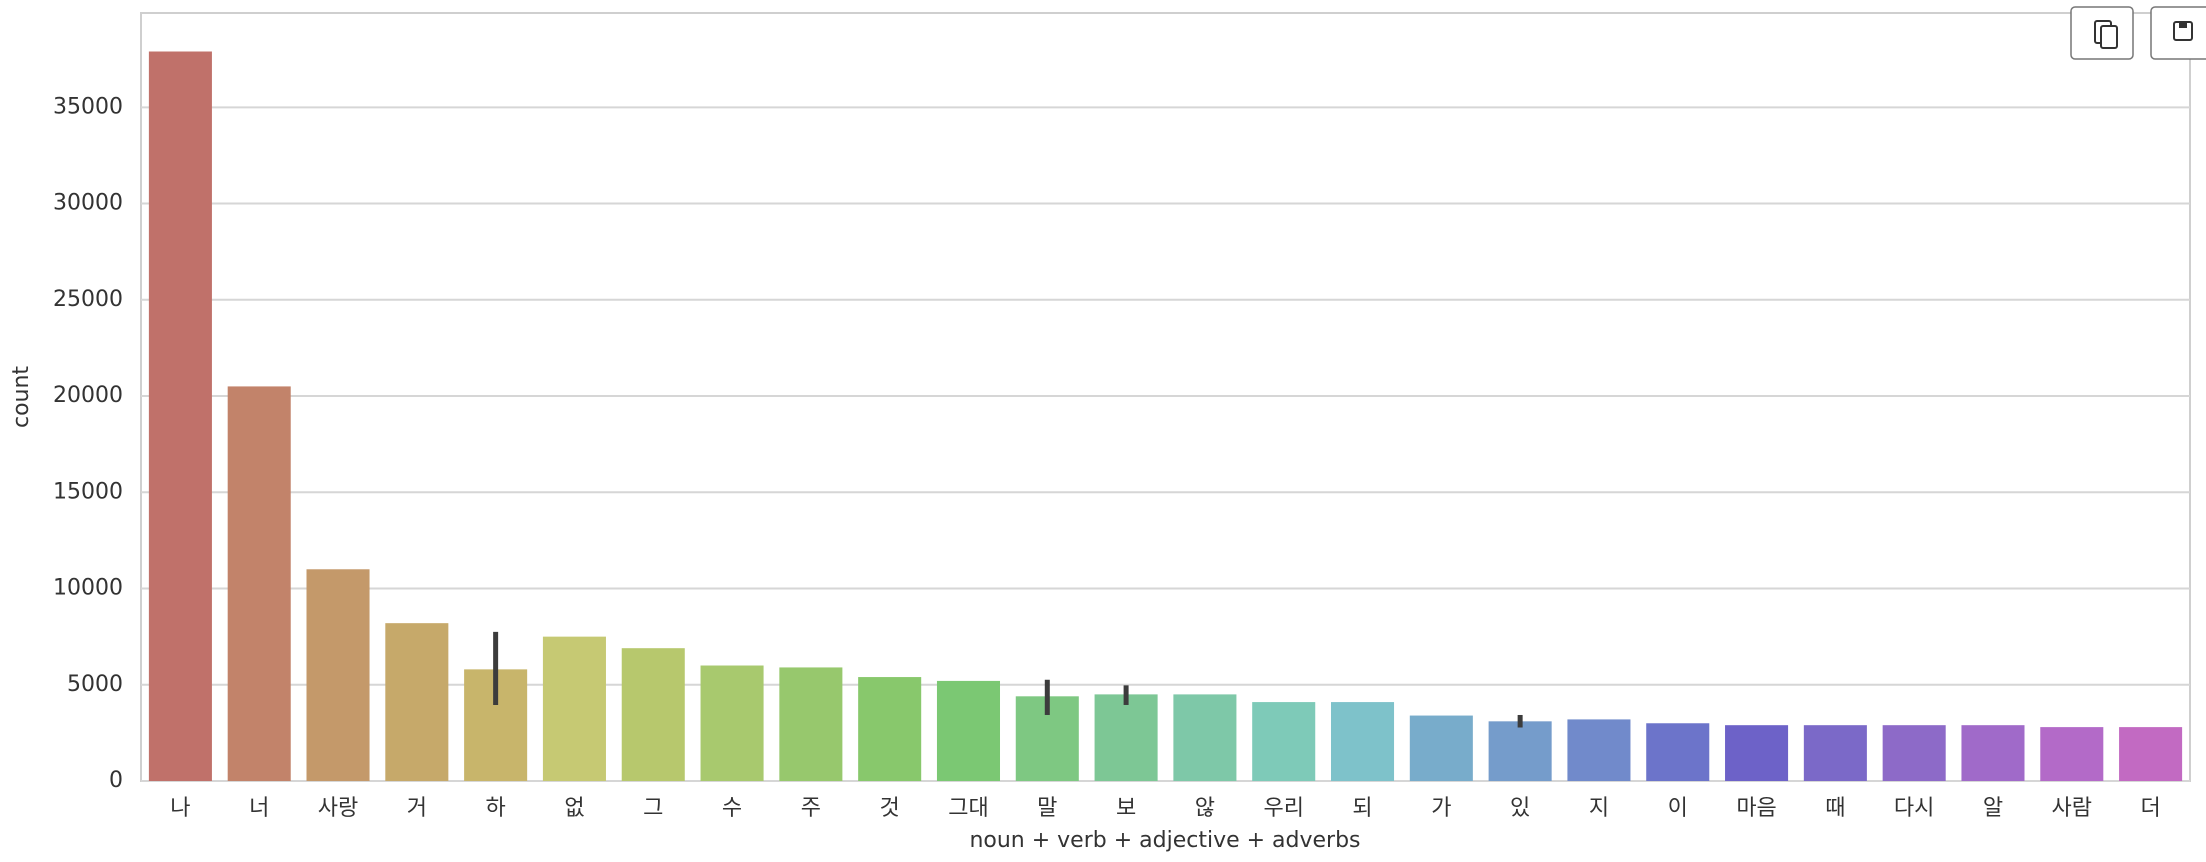 The width and height of the screenshot is (2206, 862). What do you see at coordinates (2109, 37) in the screenshot?
I see `copy-icon` at bounding box center [2109, 37].